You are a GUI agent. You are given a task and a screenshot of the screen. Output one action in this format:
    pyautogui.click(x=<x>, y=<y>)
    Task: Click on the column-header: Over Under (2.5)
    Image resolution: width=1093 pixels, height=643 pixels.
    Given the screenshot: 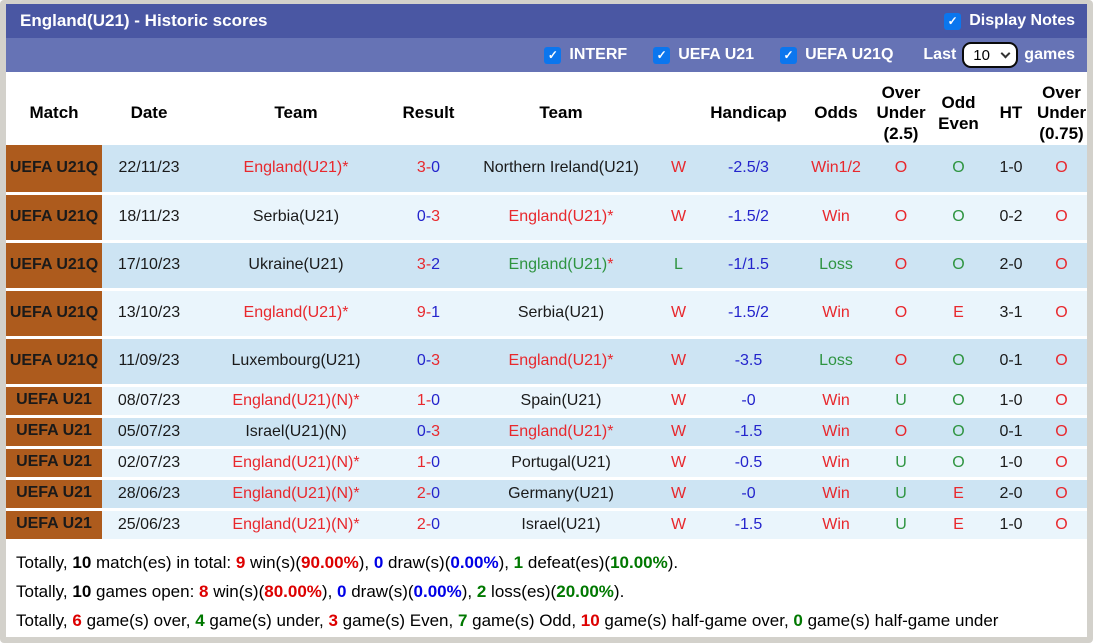 What is the action you would take?
    pyautogui.click(x=901, y=113)
    